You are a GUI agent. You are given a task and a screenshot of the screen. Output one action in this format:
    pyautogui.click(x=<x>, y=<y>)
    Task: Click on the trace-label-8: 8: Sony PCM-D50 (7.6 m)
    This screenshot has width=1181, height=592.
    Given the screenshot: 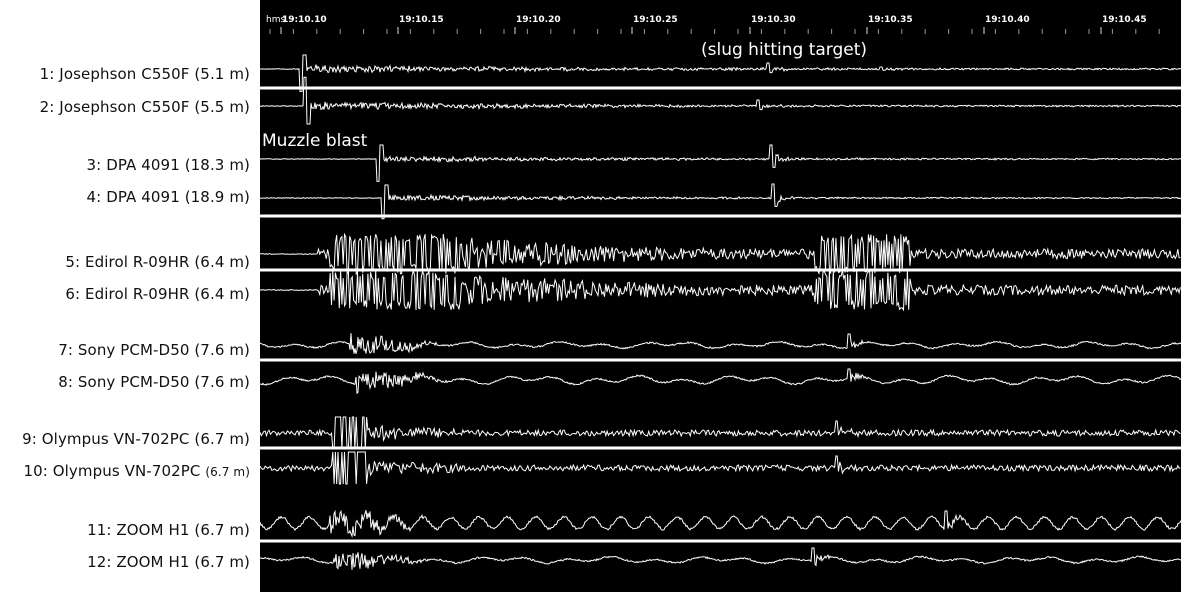 What is the action you would take?
    pyautogui.click(x=154, y=382)
    